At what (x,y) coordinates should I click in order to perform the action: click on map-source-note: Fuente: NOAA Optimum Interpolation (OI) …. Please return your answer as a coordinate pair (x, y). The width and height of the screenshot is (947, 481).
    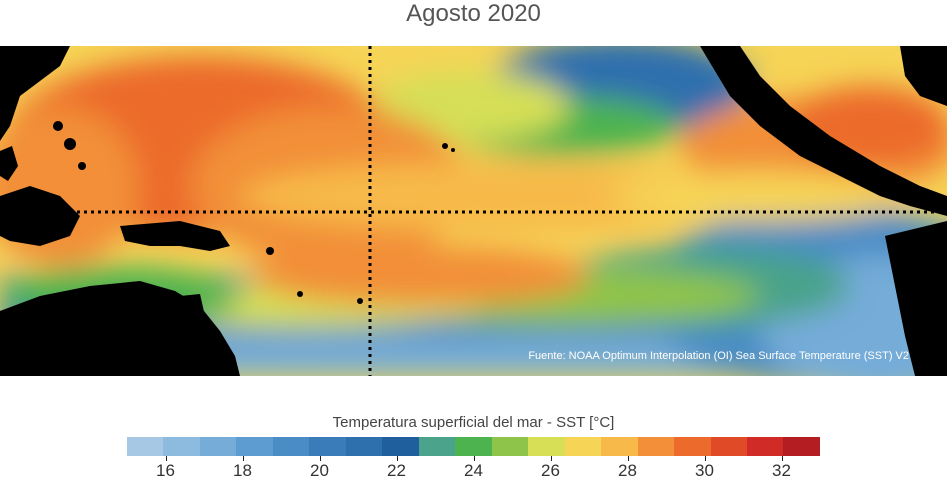
    Looking at the image, I should click on (718, 356).